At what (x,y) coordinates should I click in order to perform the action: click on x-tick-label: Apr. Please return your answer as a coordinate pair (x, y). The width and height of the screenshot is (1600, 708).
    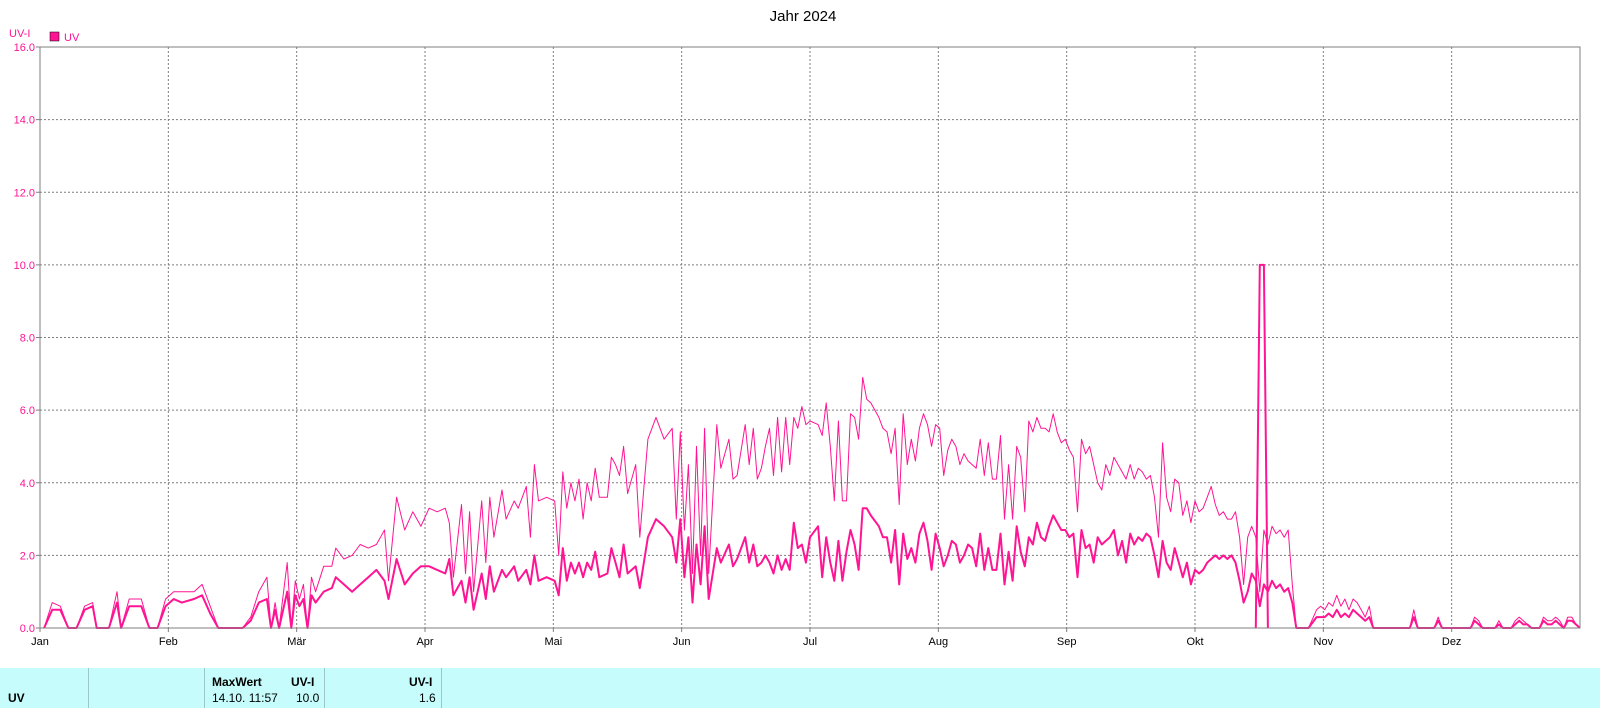
    Looking at the image, I should click on (424, 642).